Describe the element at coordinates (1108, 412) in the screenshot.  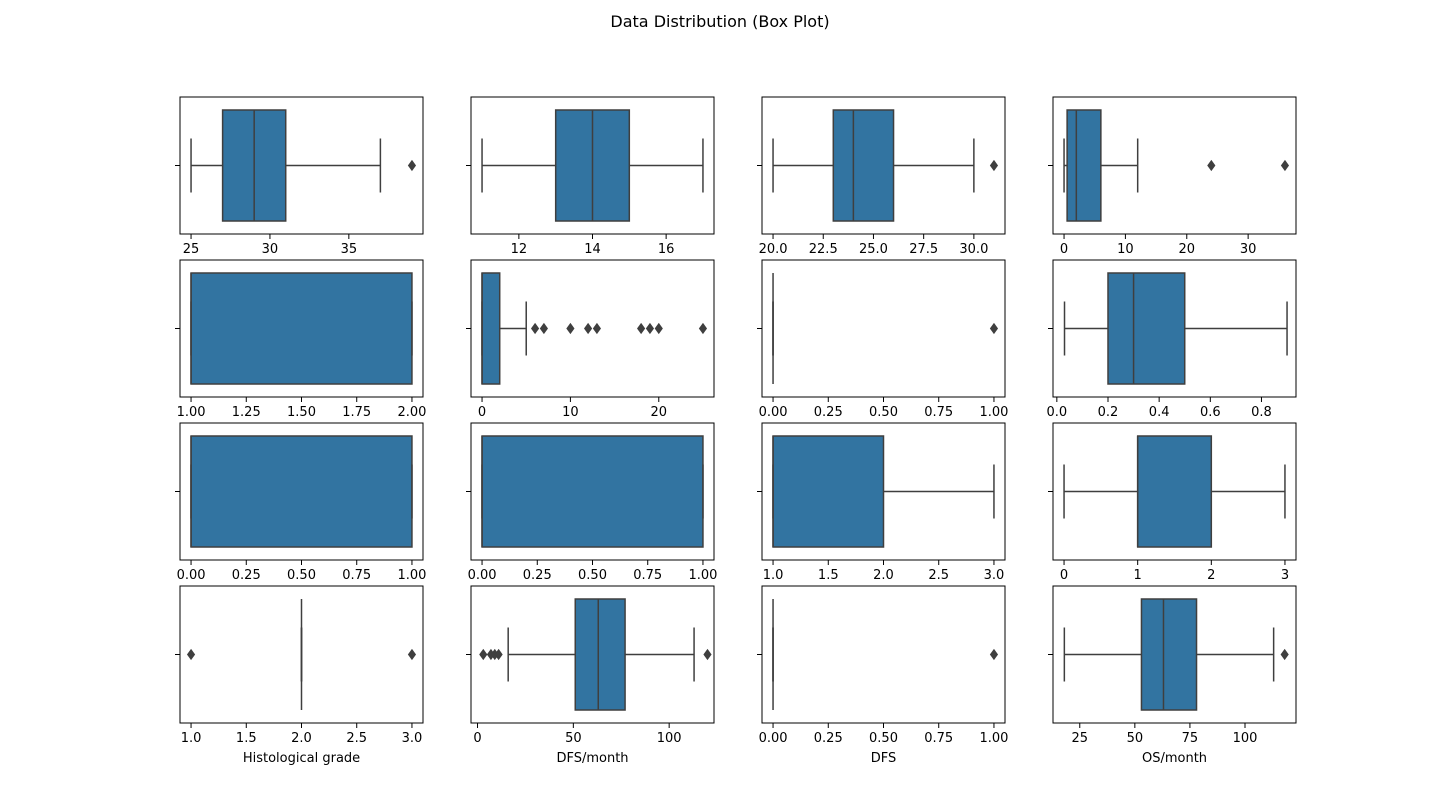
I see `plot-8-x-tick-label-2: 0.2` at that location.